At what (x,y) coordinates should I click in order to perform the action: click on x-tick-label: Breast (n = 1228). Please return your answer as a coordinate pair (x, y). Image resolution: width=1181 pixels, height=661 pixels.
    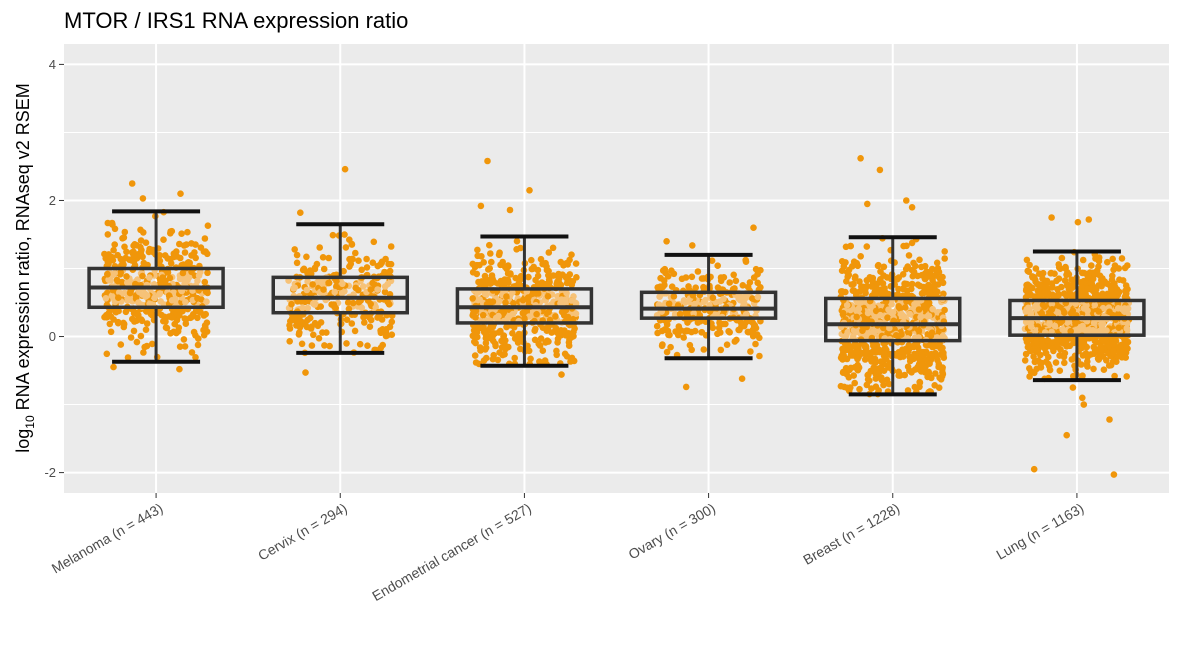
    Looking at the image, I should click on (851, 534).